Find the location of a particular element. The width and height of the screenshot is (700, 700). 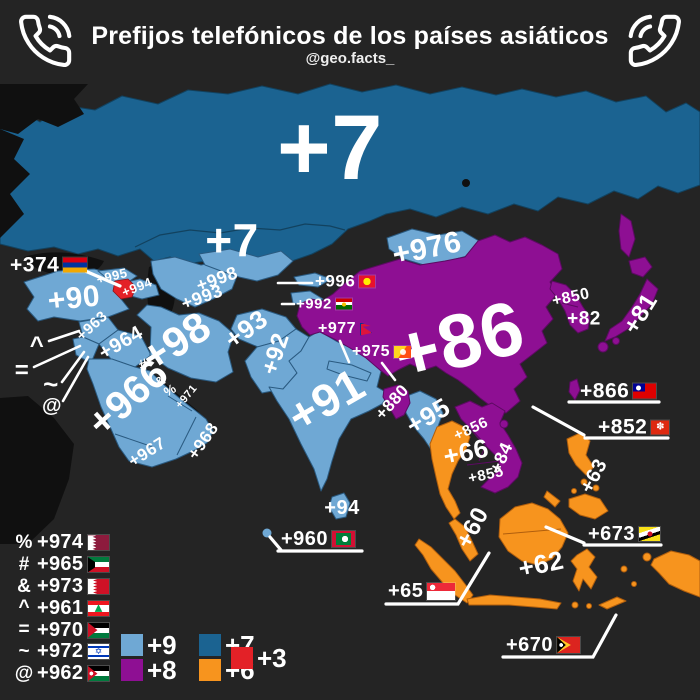

map-label-symbol-palestine: = is located at coordinates (22, 370).